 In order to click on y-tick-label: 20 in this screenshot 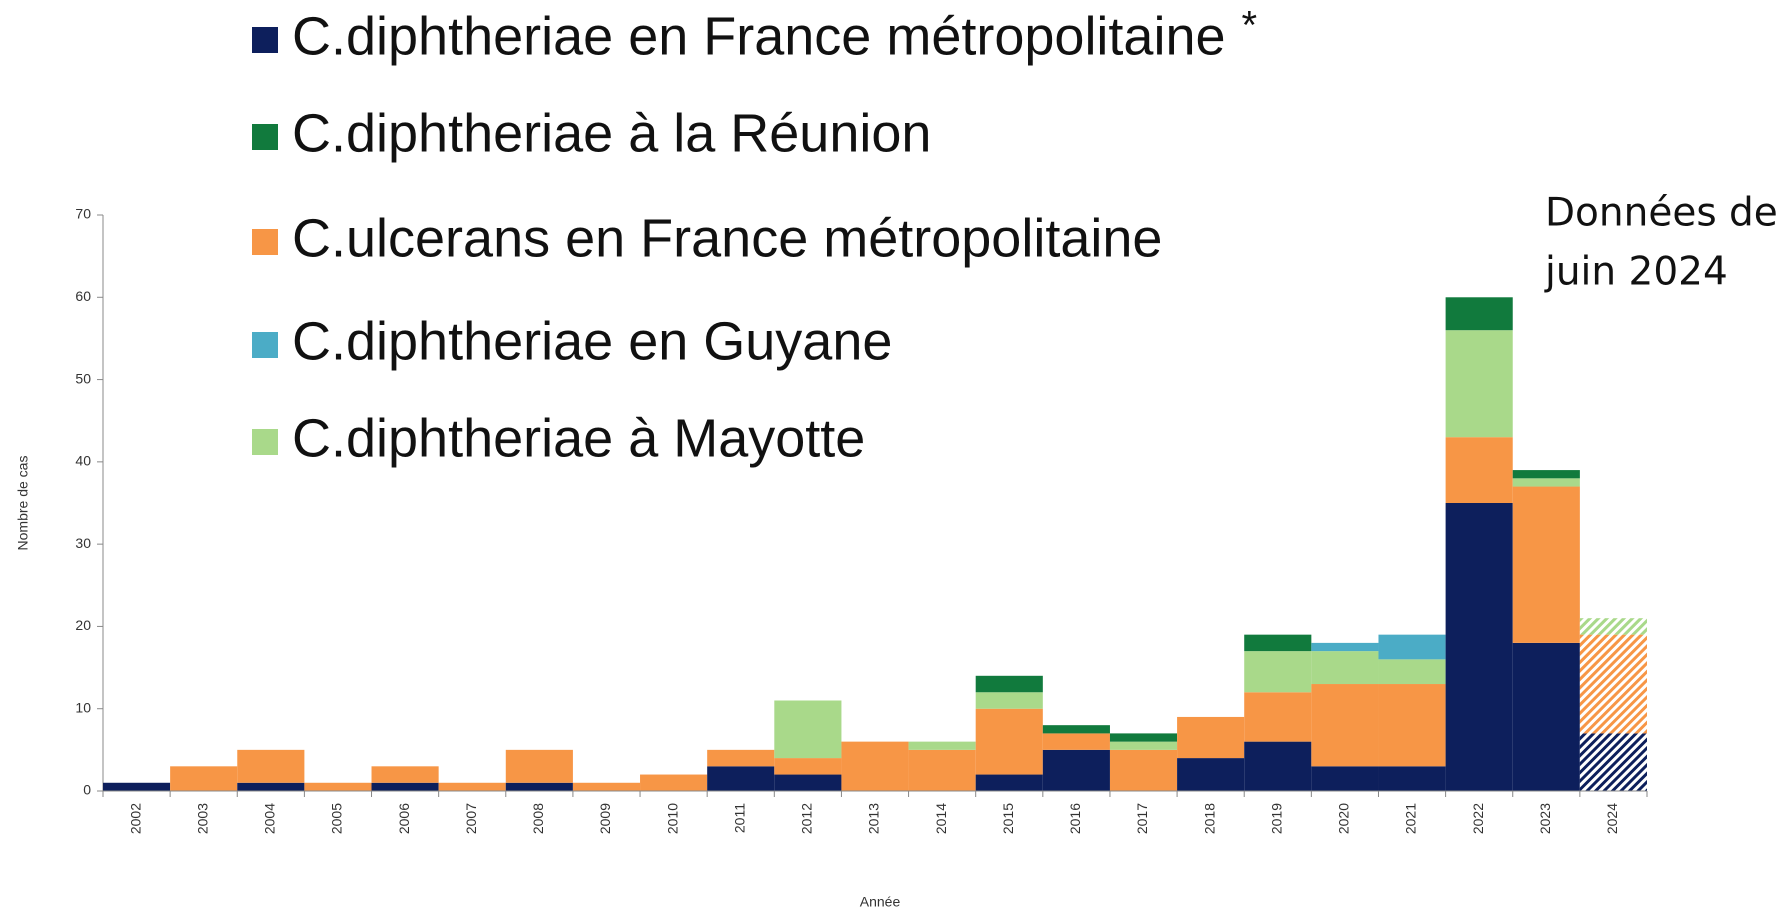, I will do `click(83, 625)`.